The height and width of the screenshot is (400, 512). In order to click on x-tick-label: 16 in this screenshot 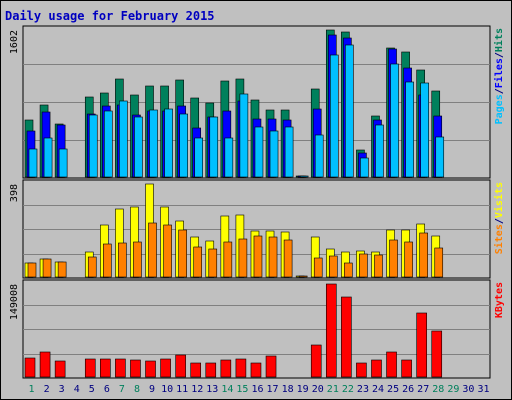, I will do `click(257, 389)`.